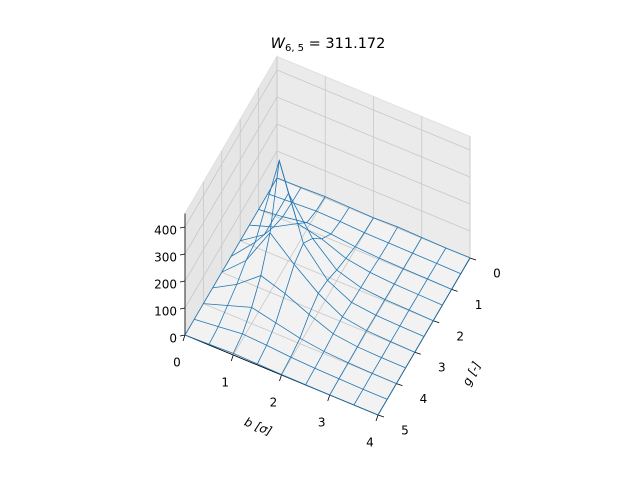 This screenshot has width=640, height=480. I want to click on x-tick-label: 4, so click(370, 443).